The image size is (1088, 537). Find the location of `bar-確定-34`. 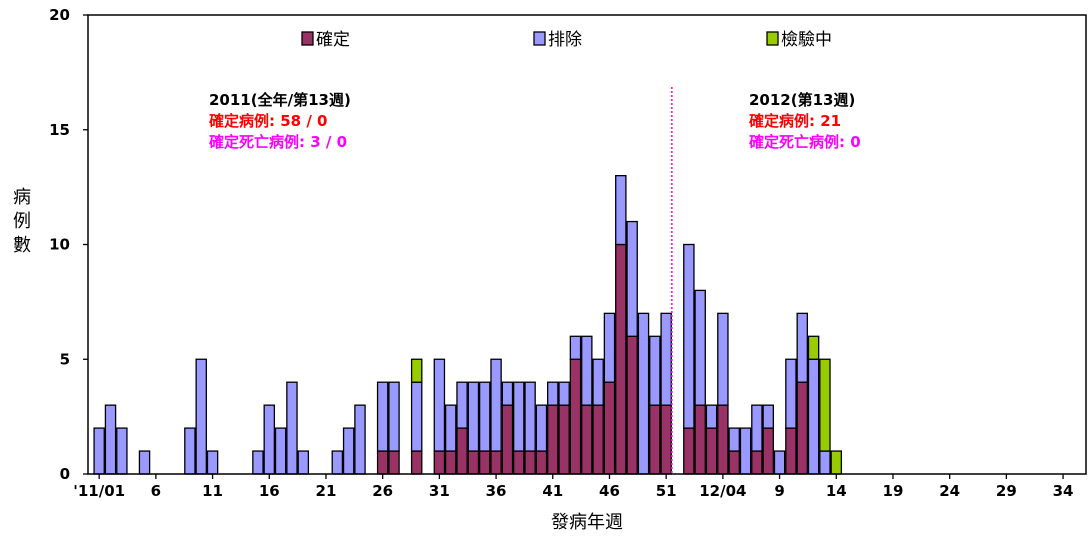

bar-確定-34 is located at coordinates (473, 462).